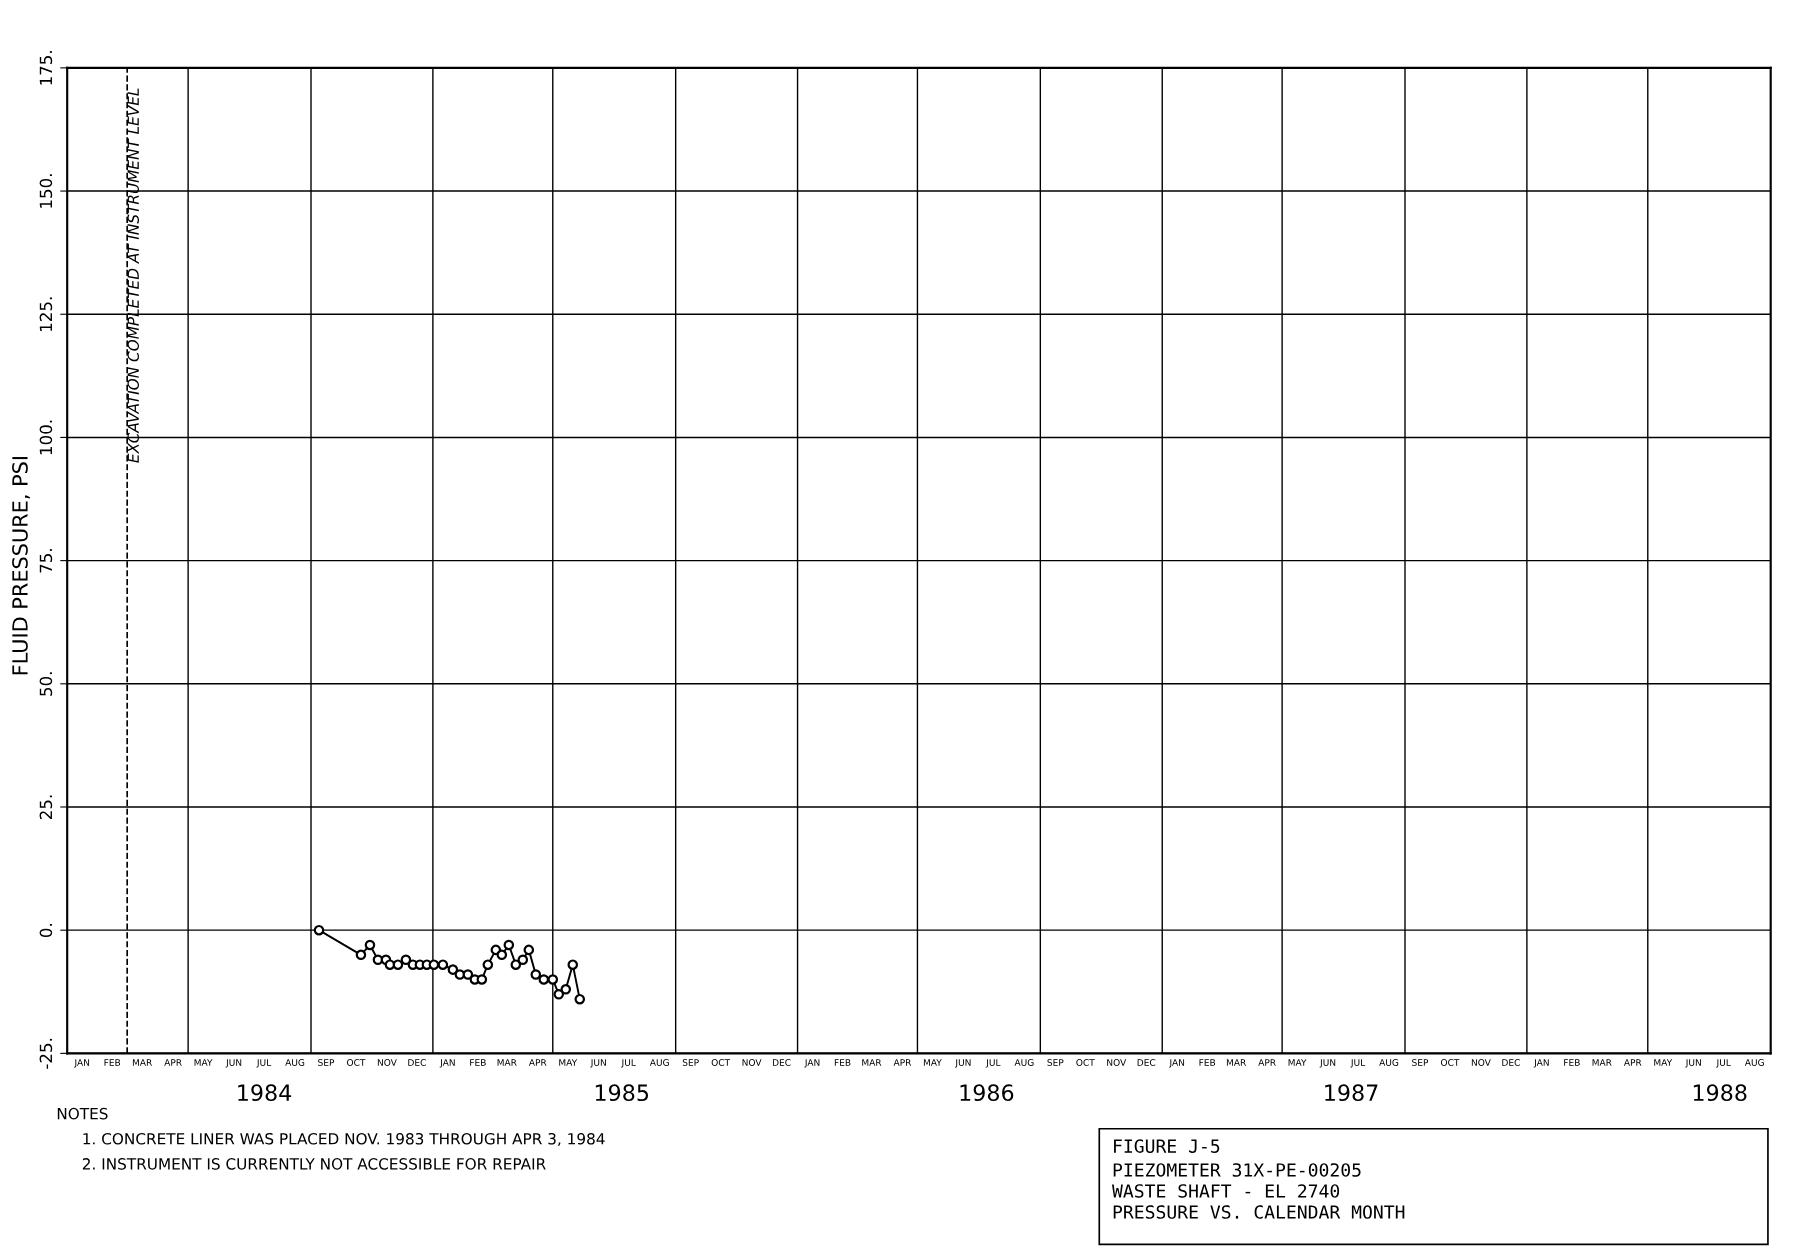 This screenshot has width=1817, height=1257. What do you see at coordinates (1167, 1146) in the screenshot?
I see `text: FIGURE J-5` at bounding box center [1167, 1146].